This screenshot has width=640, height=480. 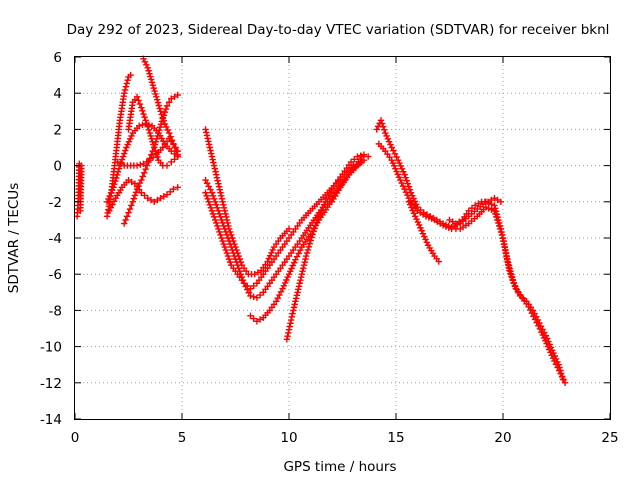 What do you see at coordinates (609, 438) in the screenshot?
I see `x-tick-label: 25` at bounding box center [609, 438].